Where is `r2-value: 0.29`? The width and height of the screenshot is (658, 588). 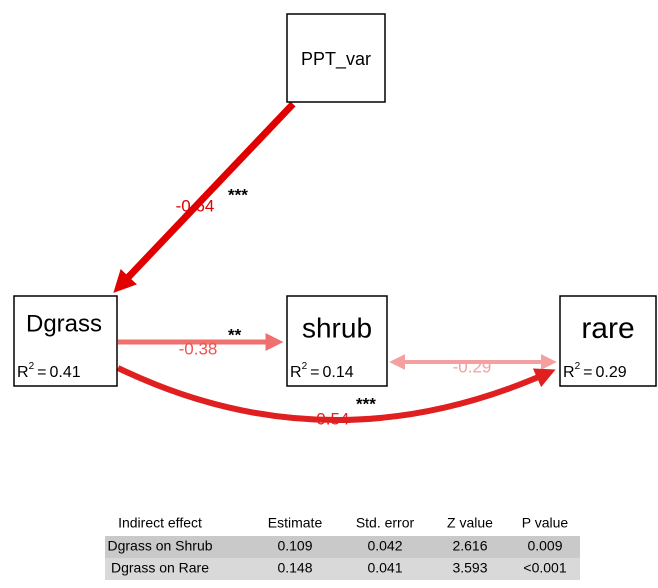
r2-value: 0.29 is located at coordinates (610, 372).